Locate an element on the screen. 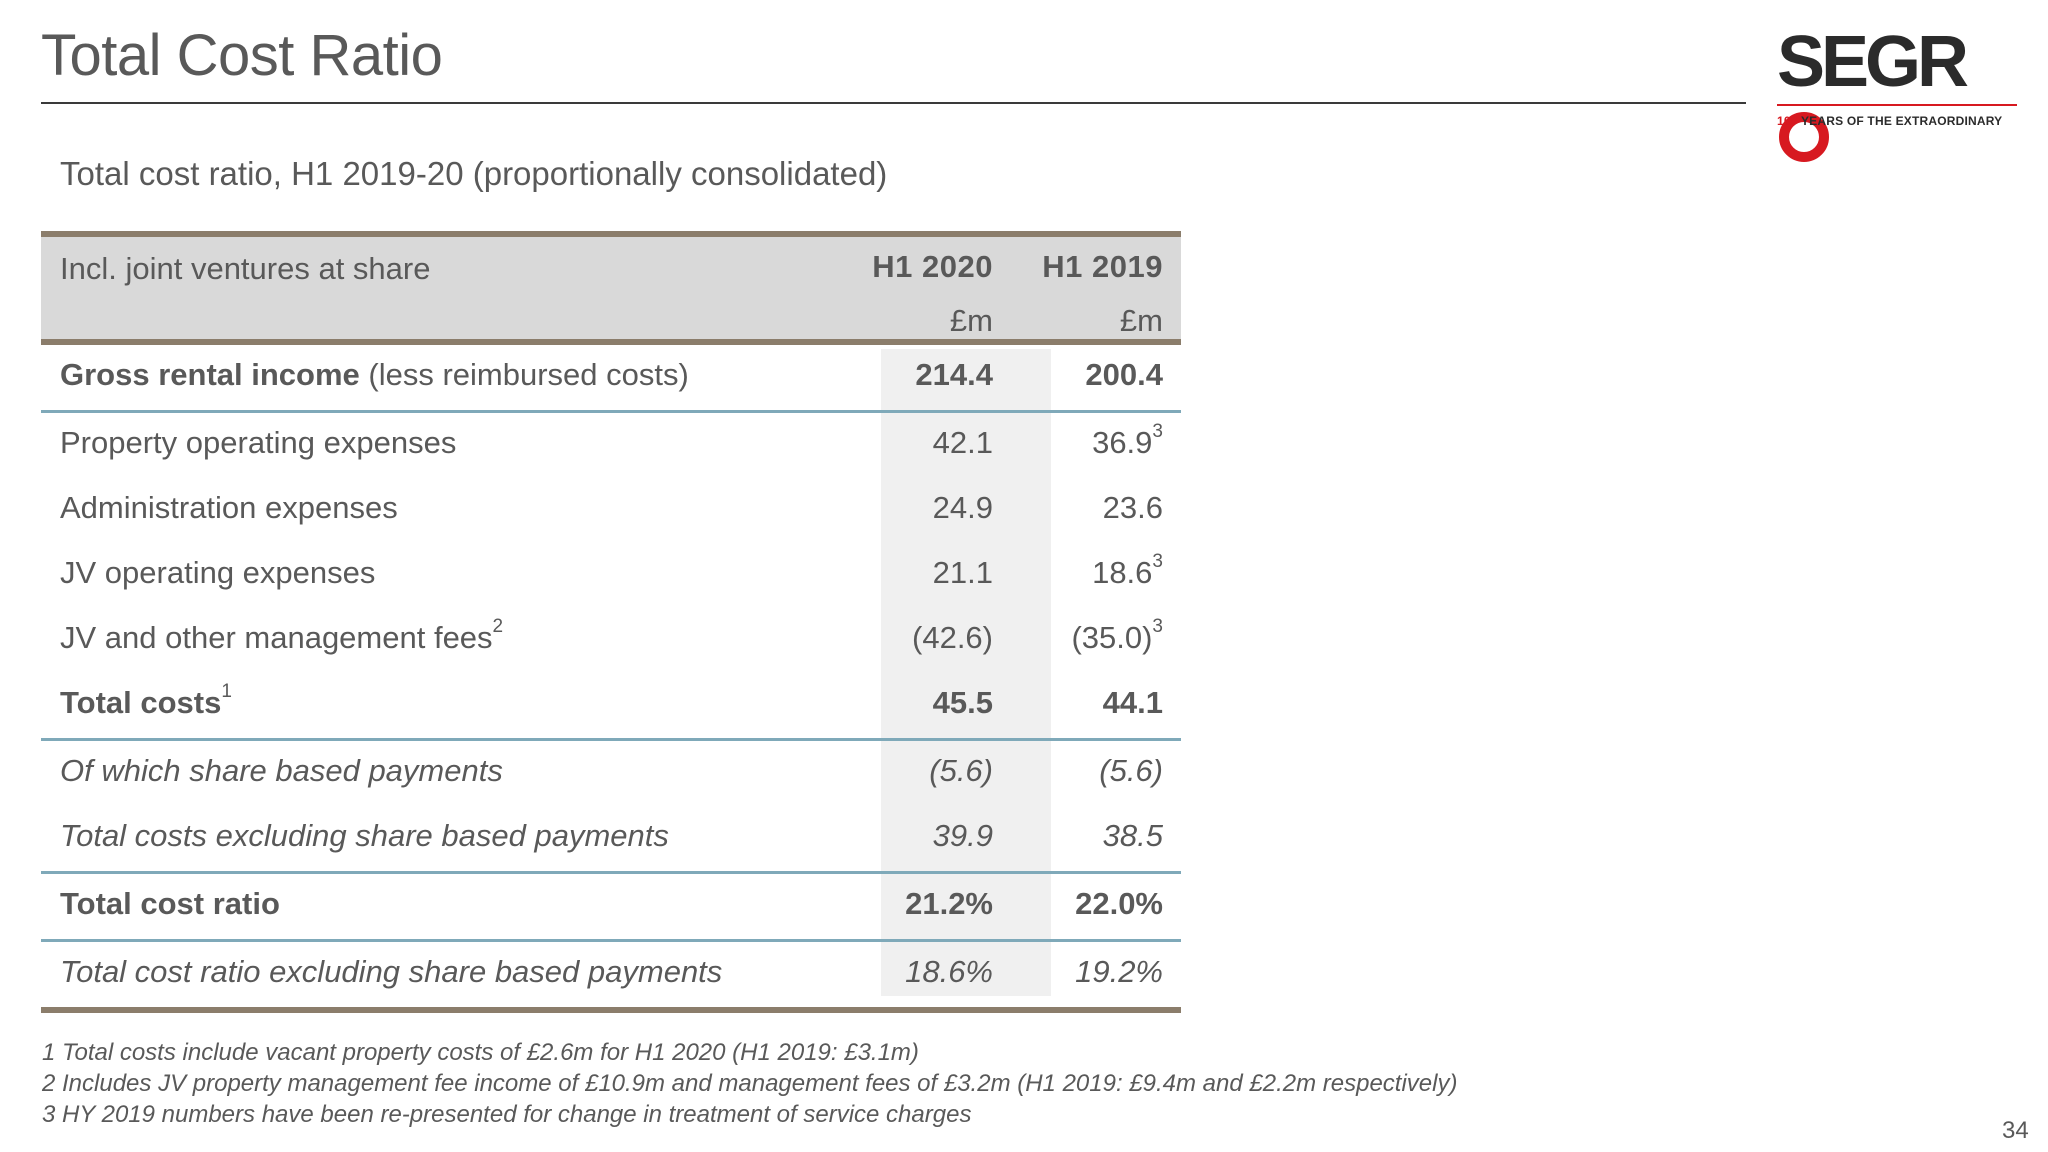 The image size is (2048, 1152). table-bottom-rule is located at coordinates (611, 1010).